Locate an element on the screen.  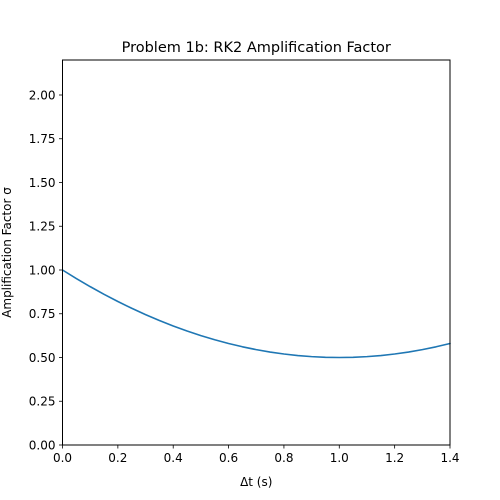
y-tick-label: 1.00 is located at coordinates (42, 270).